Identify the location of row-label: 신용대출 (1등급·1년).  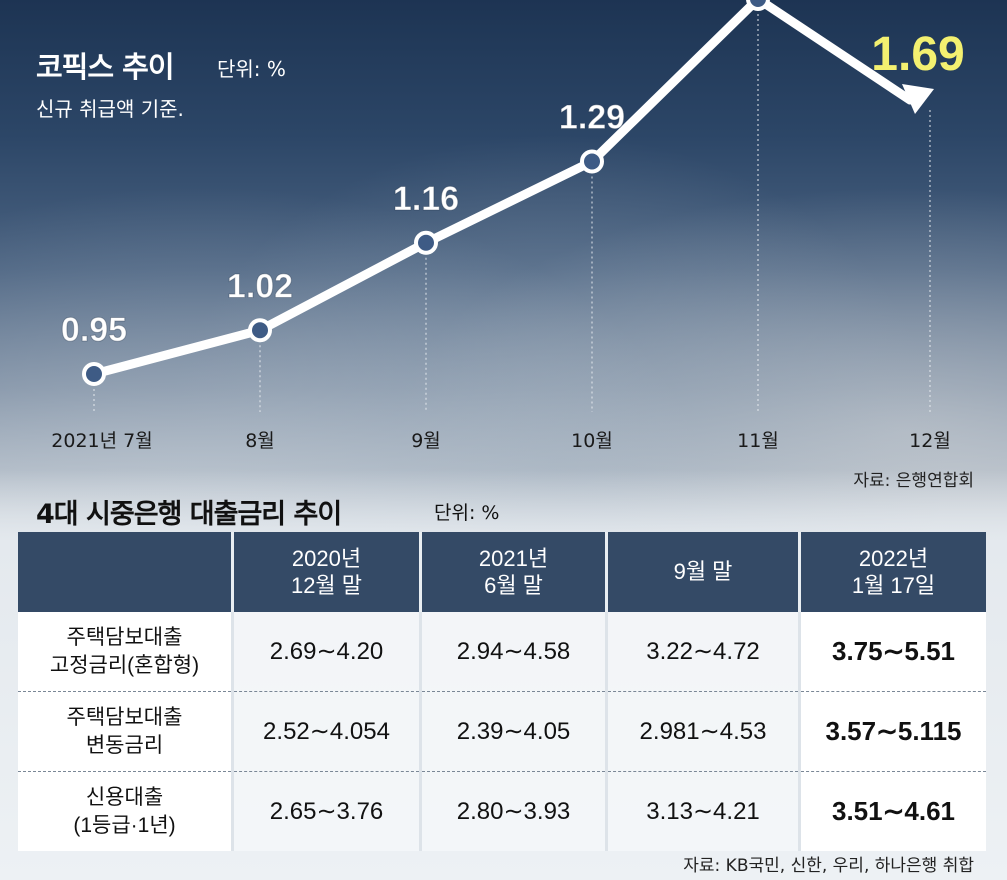
(126, 811).